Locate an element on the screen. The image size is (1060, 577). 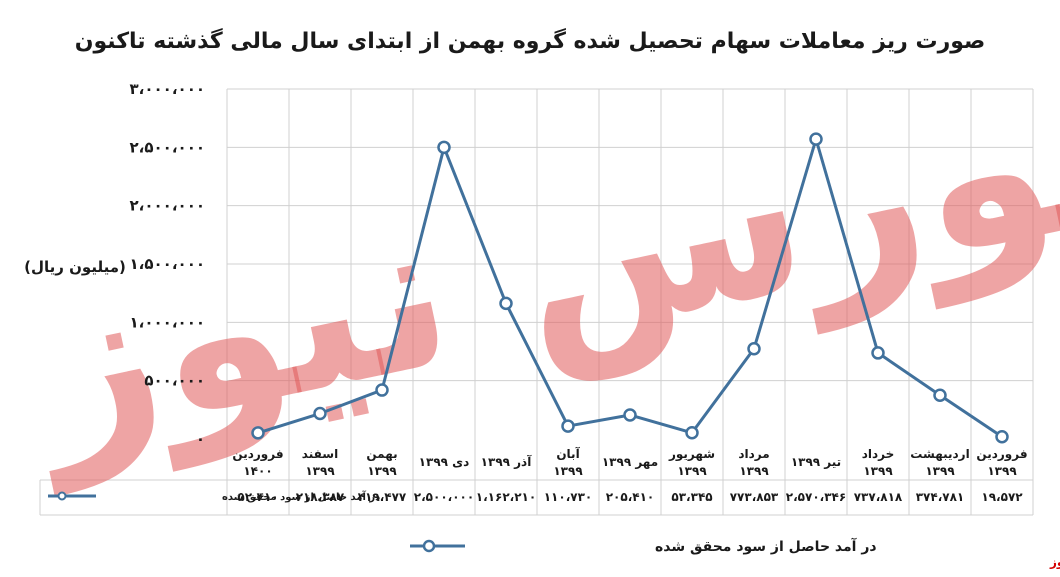
y-tick-label: ۲،۵۰۰،۰۰۰ is located at coordinates (167, 147).